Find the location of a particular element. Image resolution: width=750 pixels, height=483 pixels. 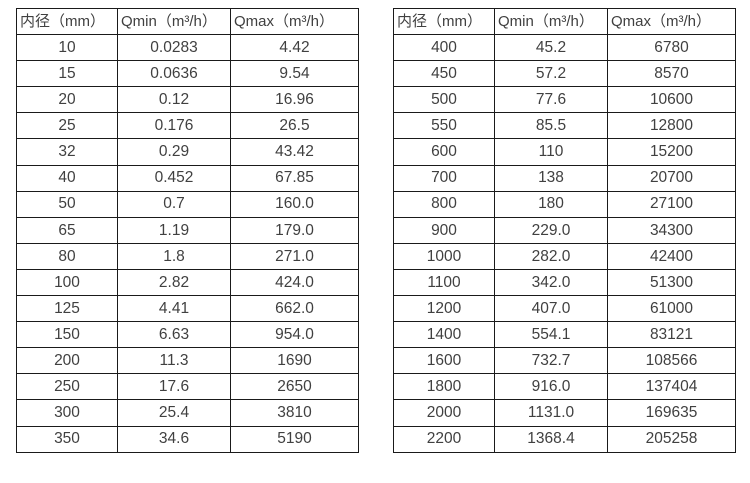

table-cell: 1100 is located at coordinates (444, 282).